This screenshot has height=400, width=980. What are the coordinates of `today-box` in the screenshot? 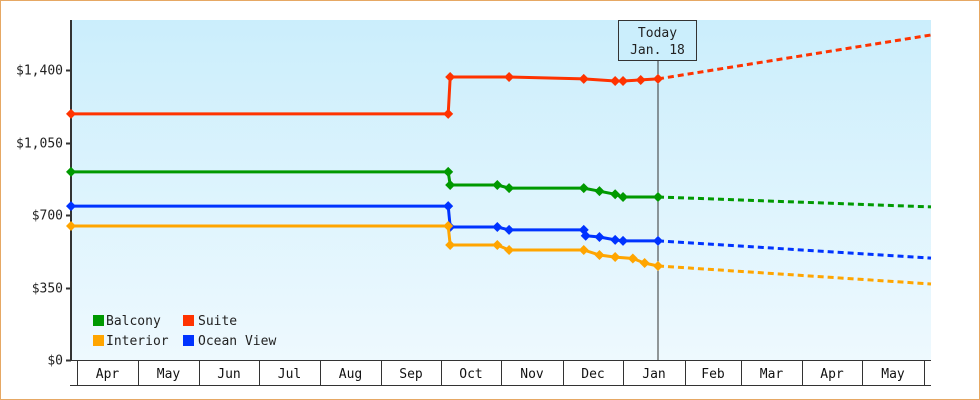 It's located at (657, 40).